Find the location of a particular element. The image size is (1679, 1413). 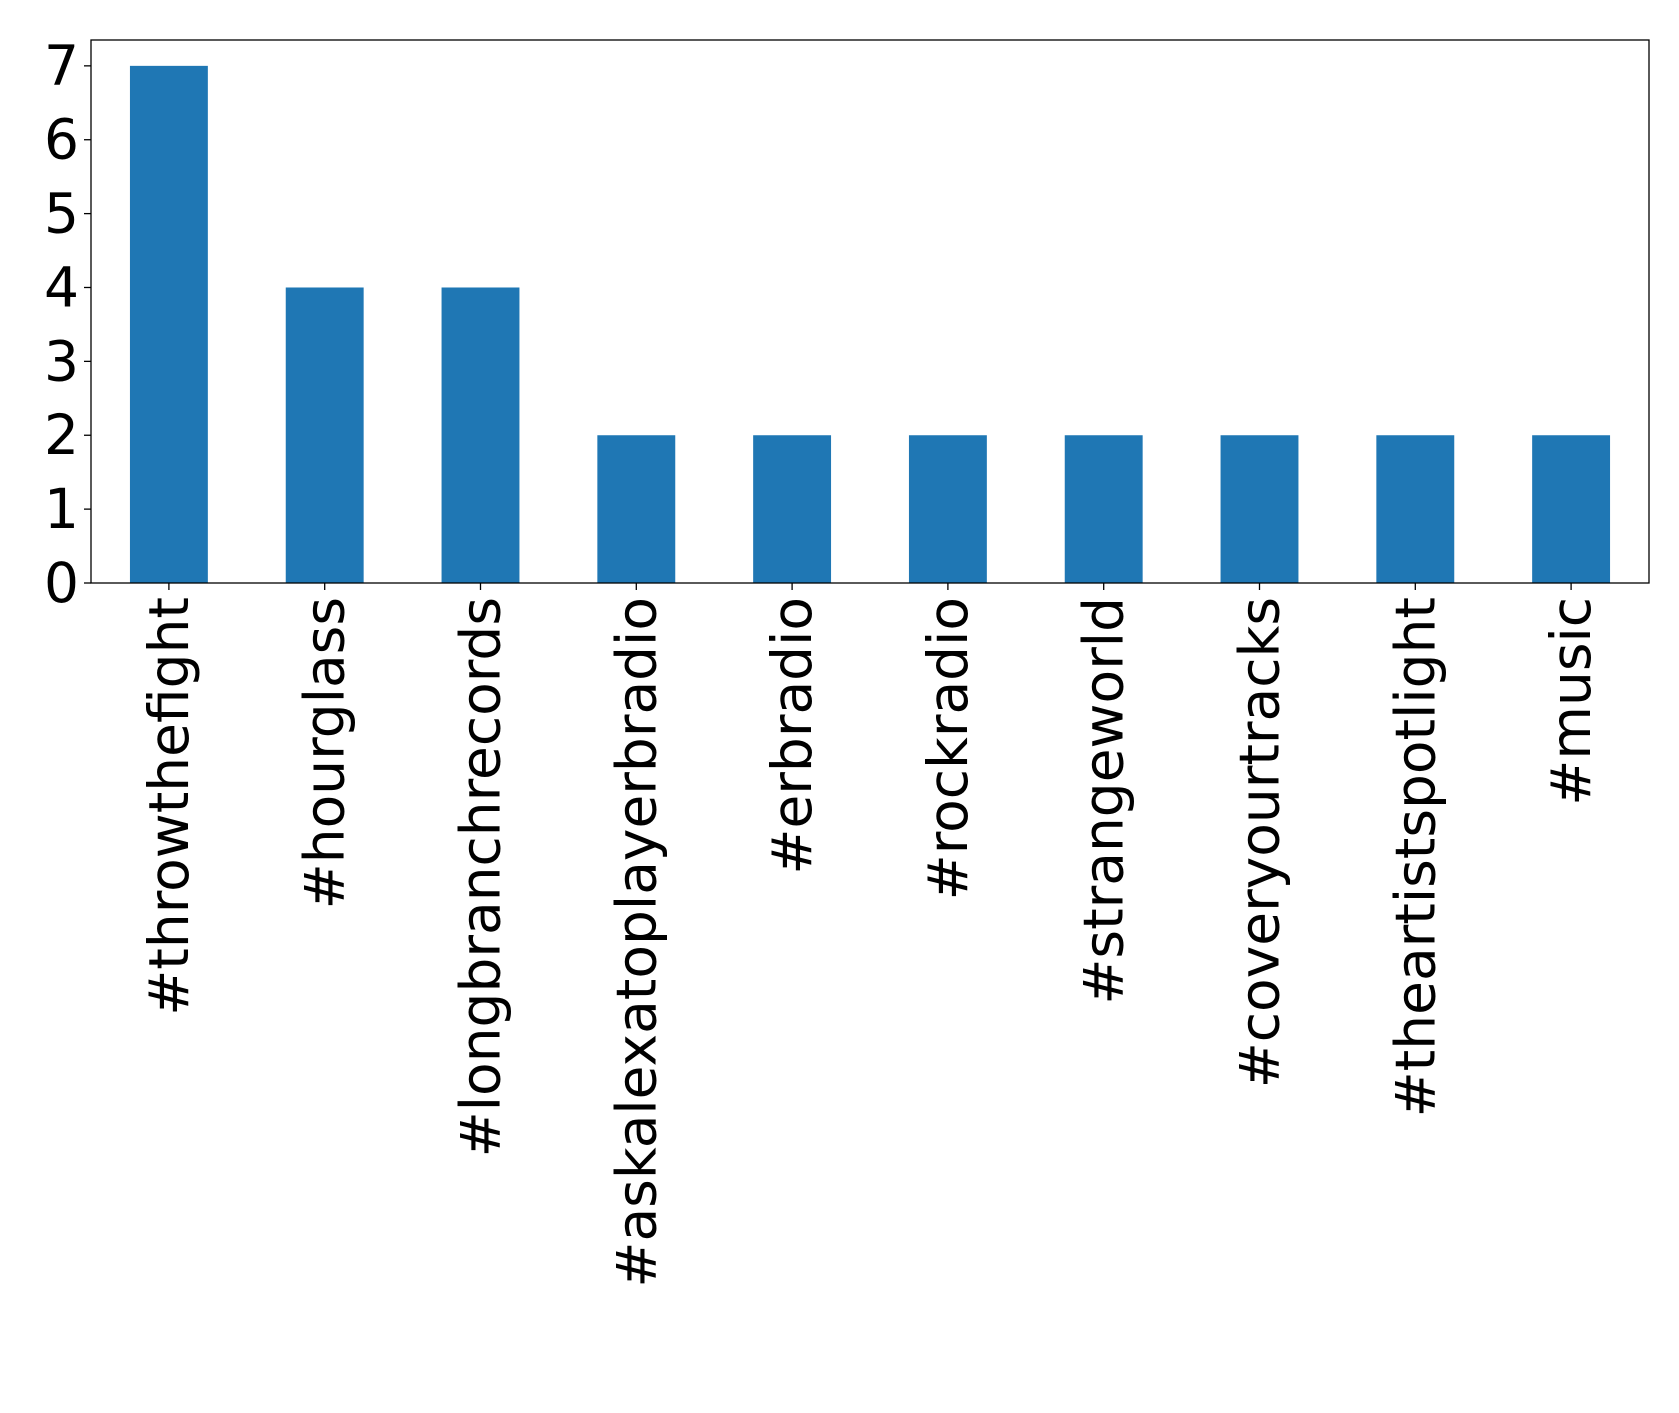

bar-erbradio is located at coordinates (792, 509).